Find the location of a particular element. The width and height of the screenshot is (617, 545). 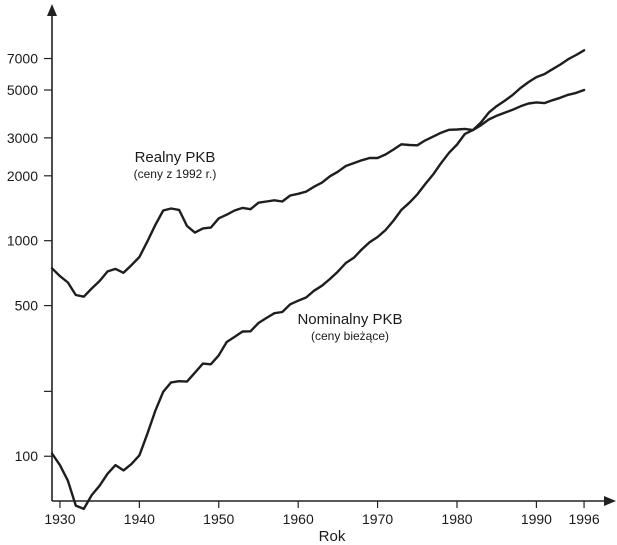

x-axis-title: Rok is located at coordinates (332, 536).